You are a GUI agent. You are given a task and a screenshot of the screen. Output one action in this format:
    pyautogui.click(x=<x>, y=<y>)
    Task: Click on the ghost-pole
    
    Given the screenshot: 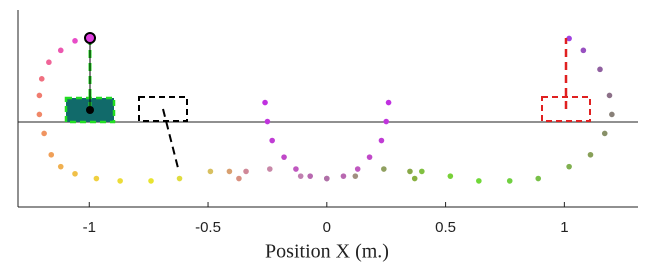 What is the action you would take?
    pyautogui.click(x=170, y=138)
    